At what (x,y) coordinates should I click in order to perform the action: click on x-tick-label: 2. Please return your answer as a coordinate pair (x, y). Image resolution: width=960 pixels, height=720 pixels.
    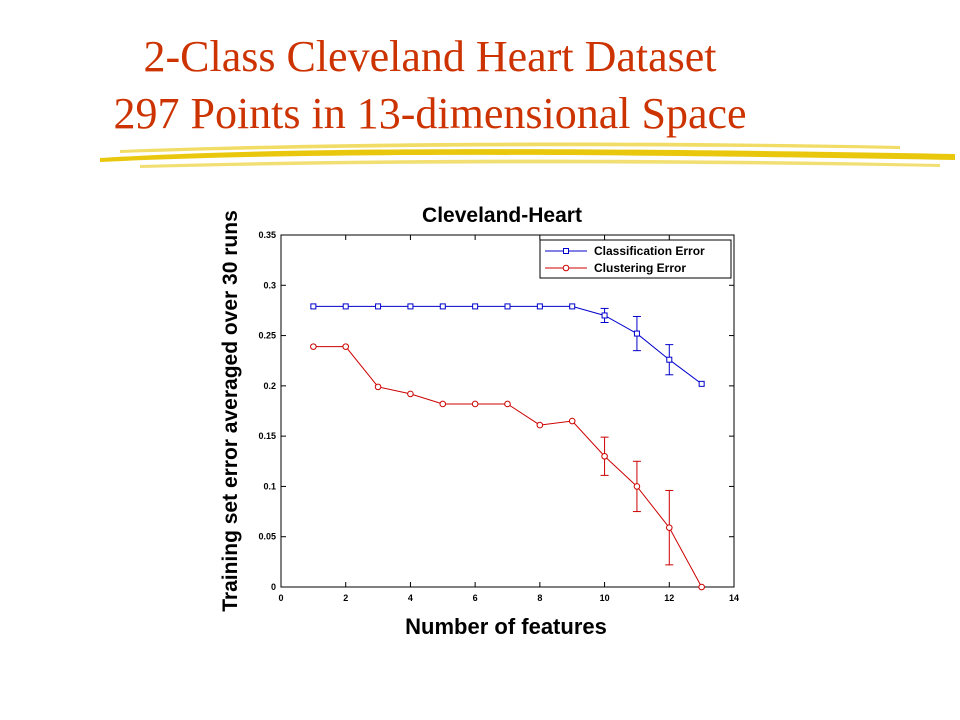
    Looking at the image, I should click on (345, 598).